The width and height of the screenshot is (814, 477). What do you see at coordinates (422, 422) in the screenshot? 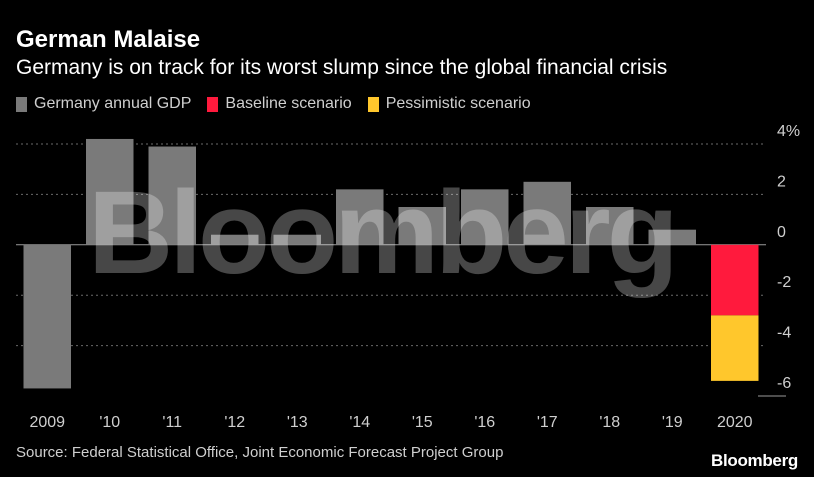
I see `x-tick-label: '15` at bounding box center [422, 422].